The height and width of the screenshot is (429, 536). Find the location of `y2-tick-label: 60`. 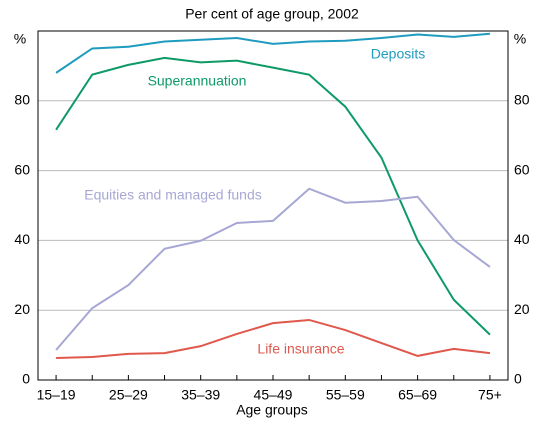

y2-tick-label: 60 is located at coordinates (522, 169).